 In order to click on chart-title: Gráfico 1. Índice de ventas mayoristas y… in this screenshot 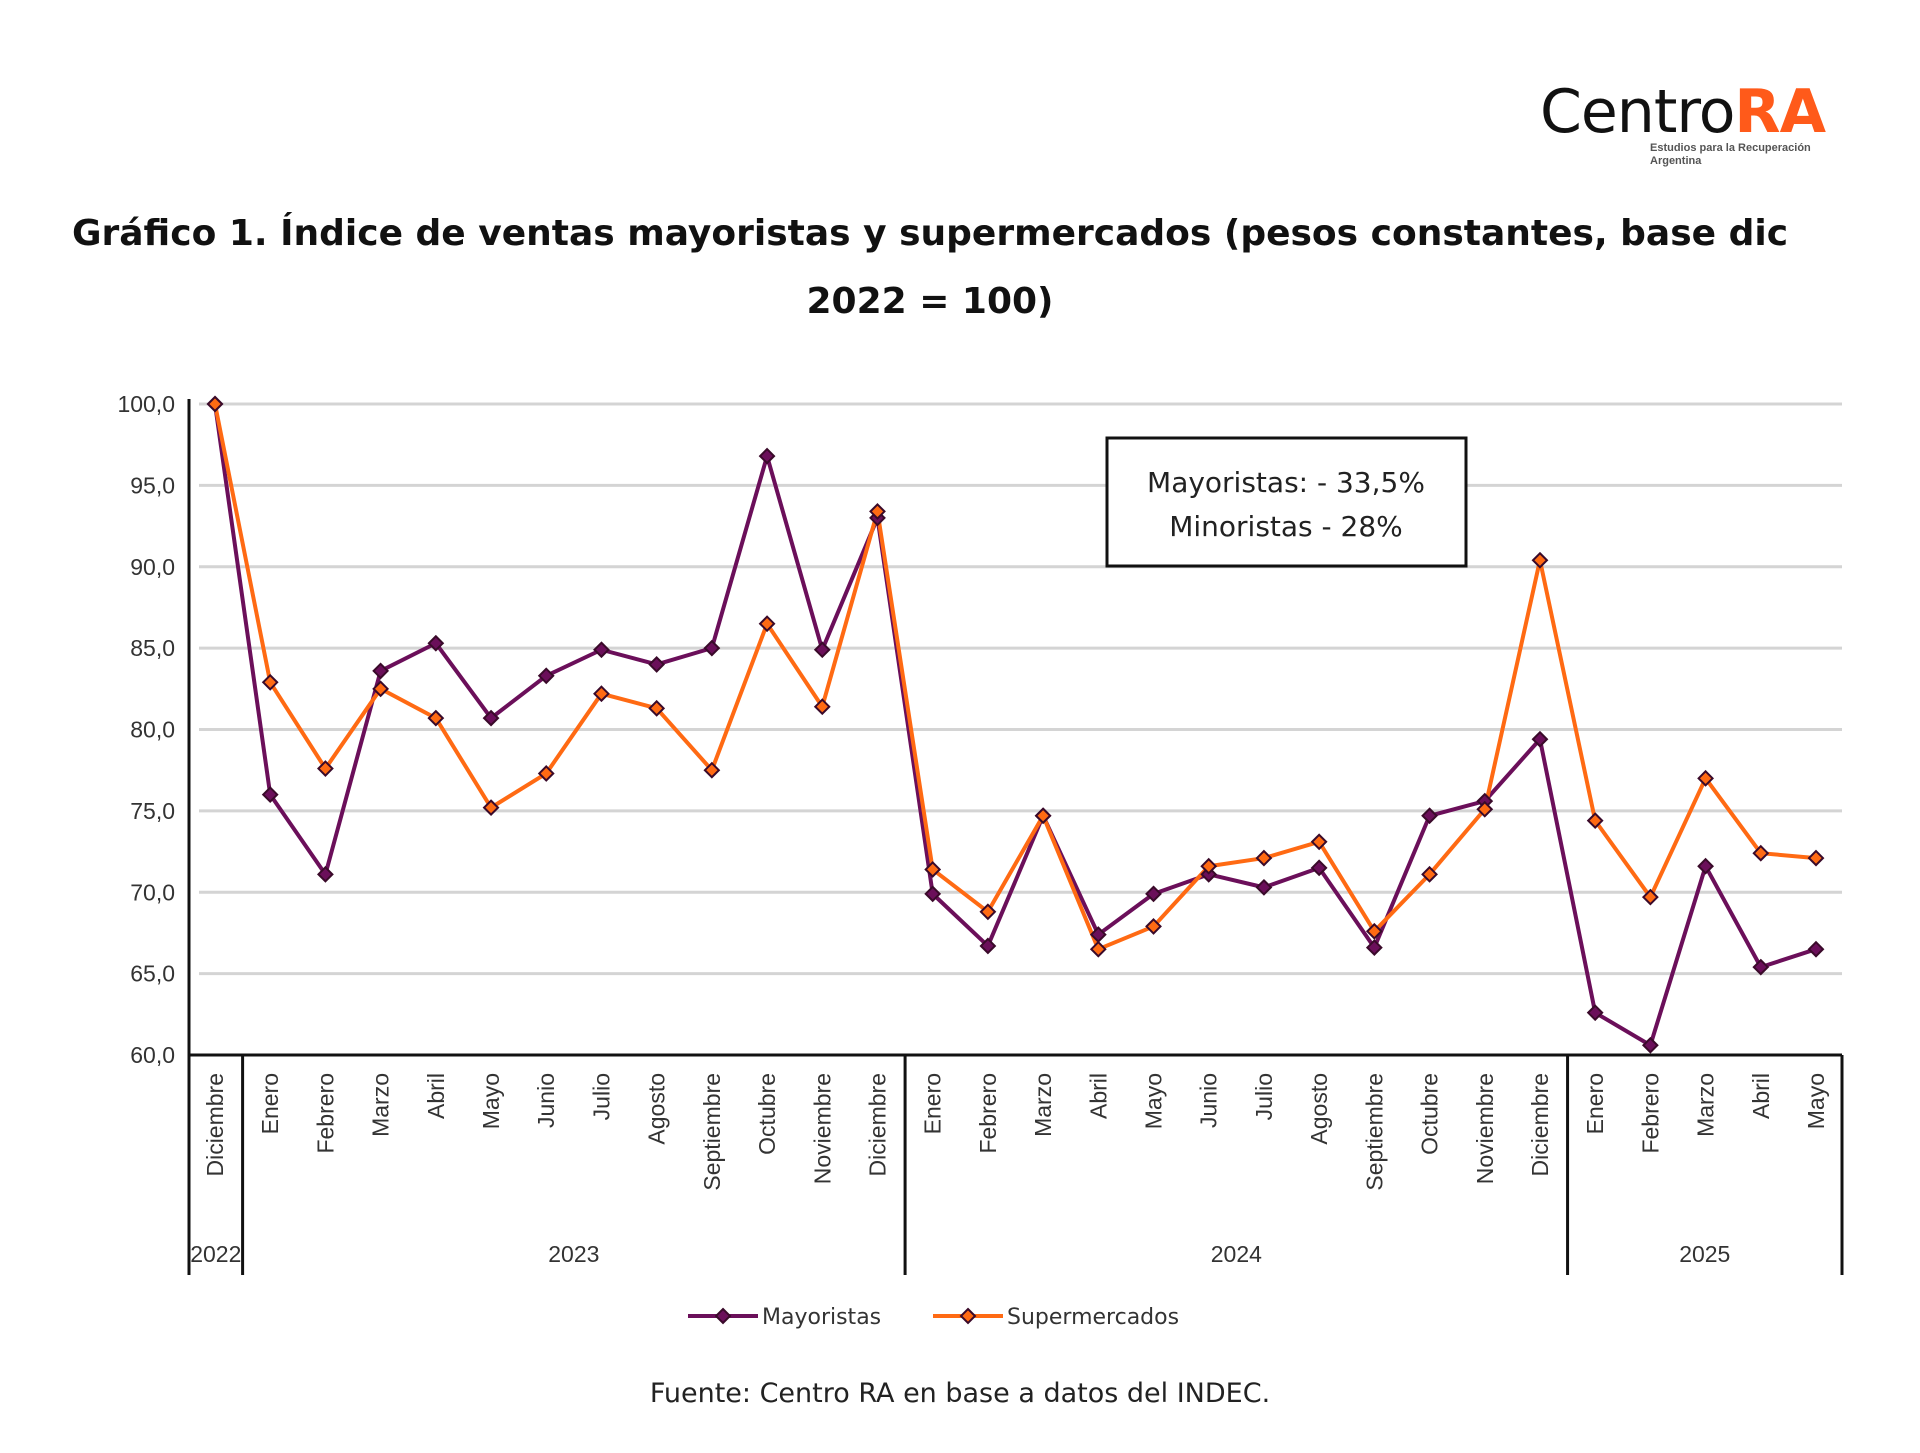, I will do `click(930, 267)`.